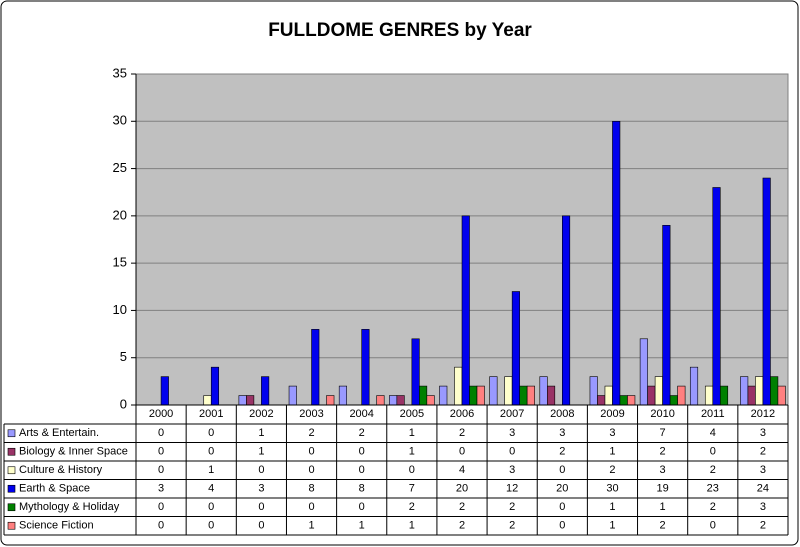 This screenshot has height=547, width=800. I want to click on x-tick-label: 2005, so click(412, 414).